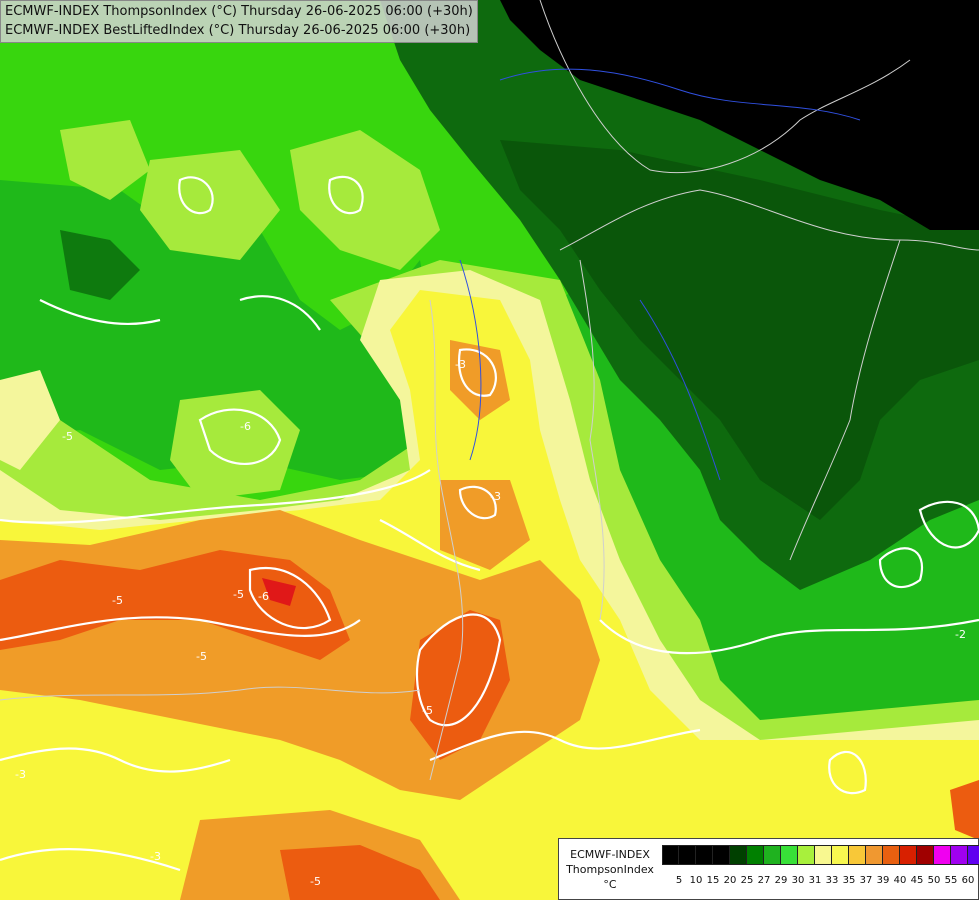 The image size is (979, 900). I want to click on legend-tick-label: 15, so click(713, 880).